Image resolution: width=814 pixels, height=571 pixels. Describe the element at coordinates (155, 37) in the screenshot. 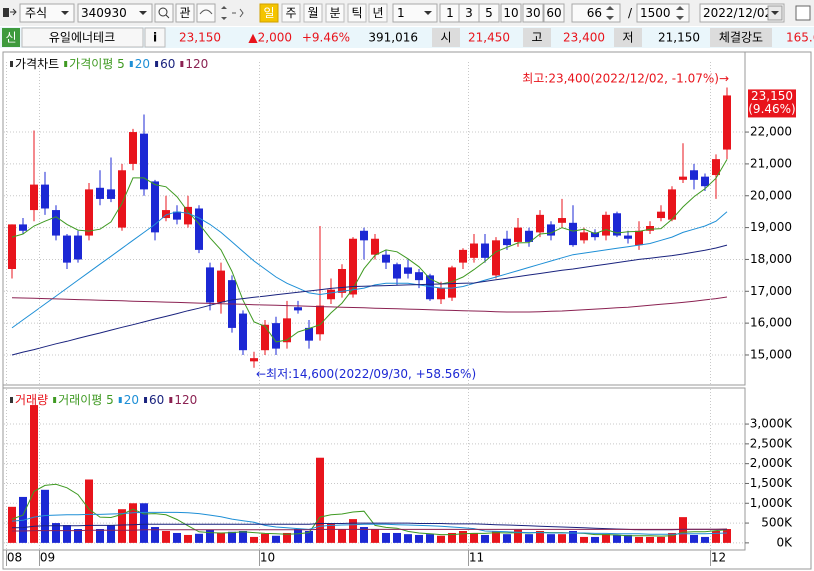

I see `info-button` at that location.